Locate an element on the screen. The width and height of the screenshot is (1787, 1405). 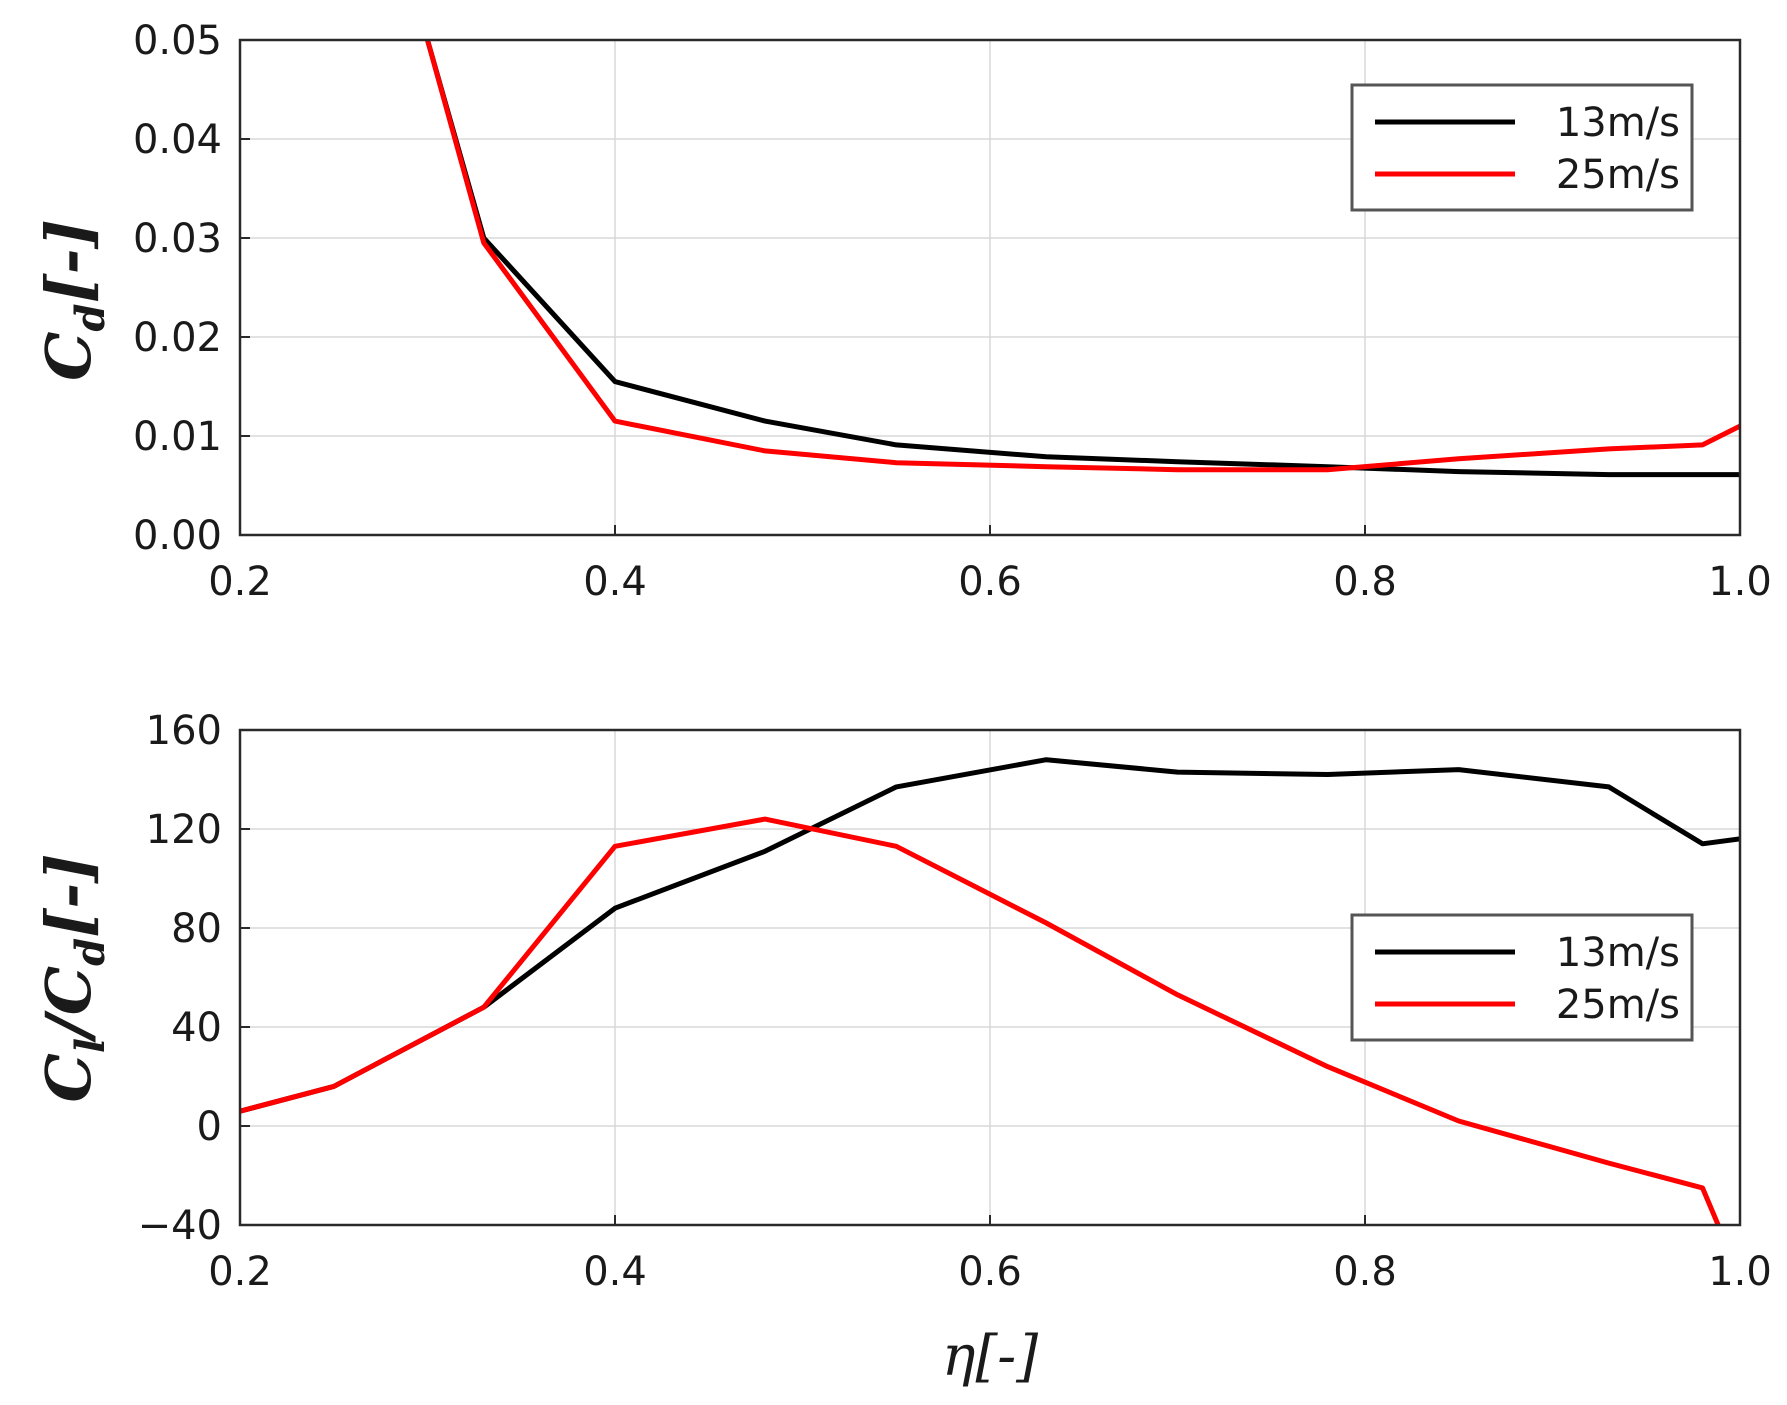
y-label-subscript-1: l is located at coordinates (90, 1045).